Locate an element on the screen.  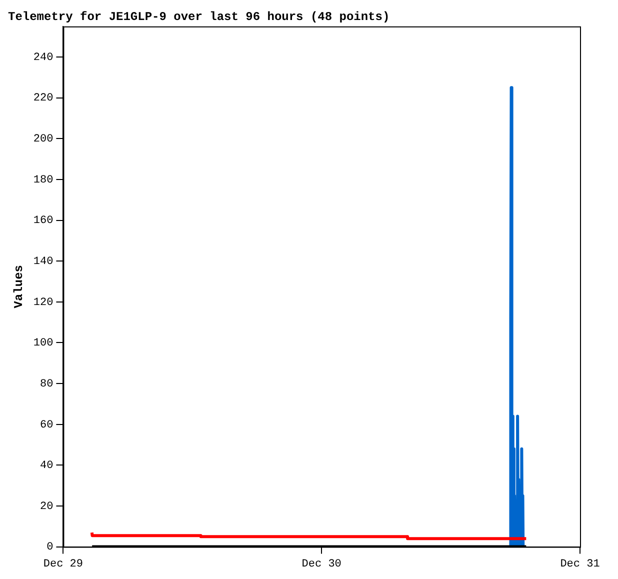
y-tick-label: 60 is located at coordinates (47, 425).